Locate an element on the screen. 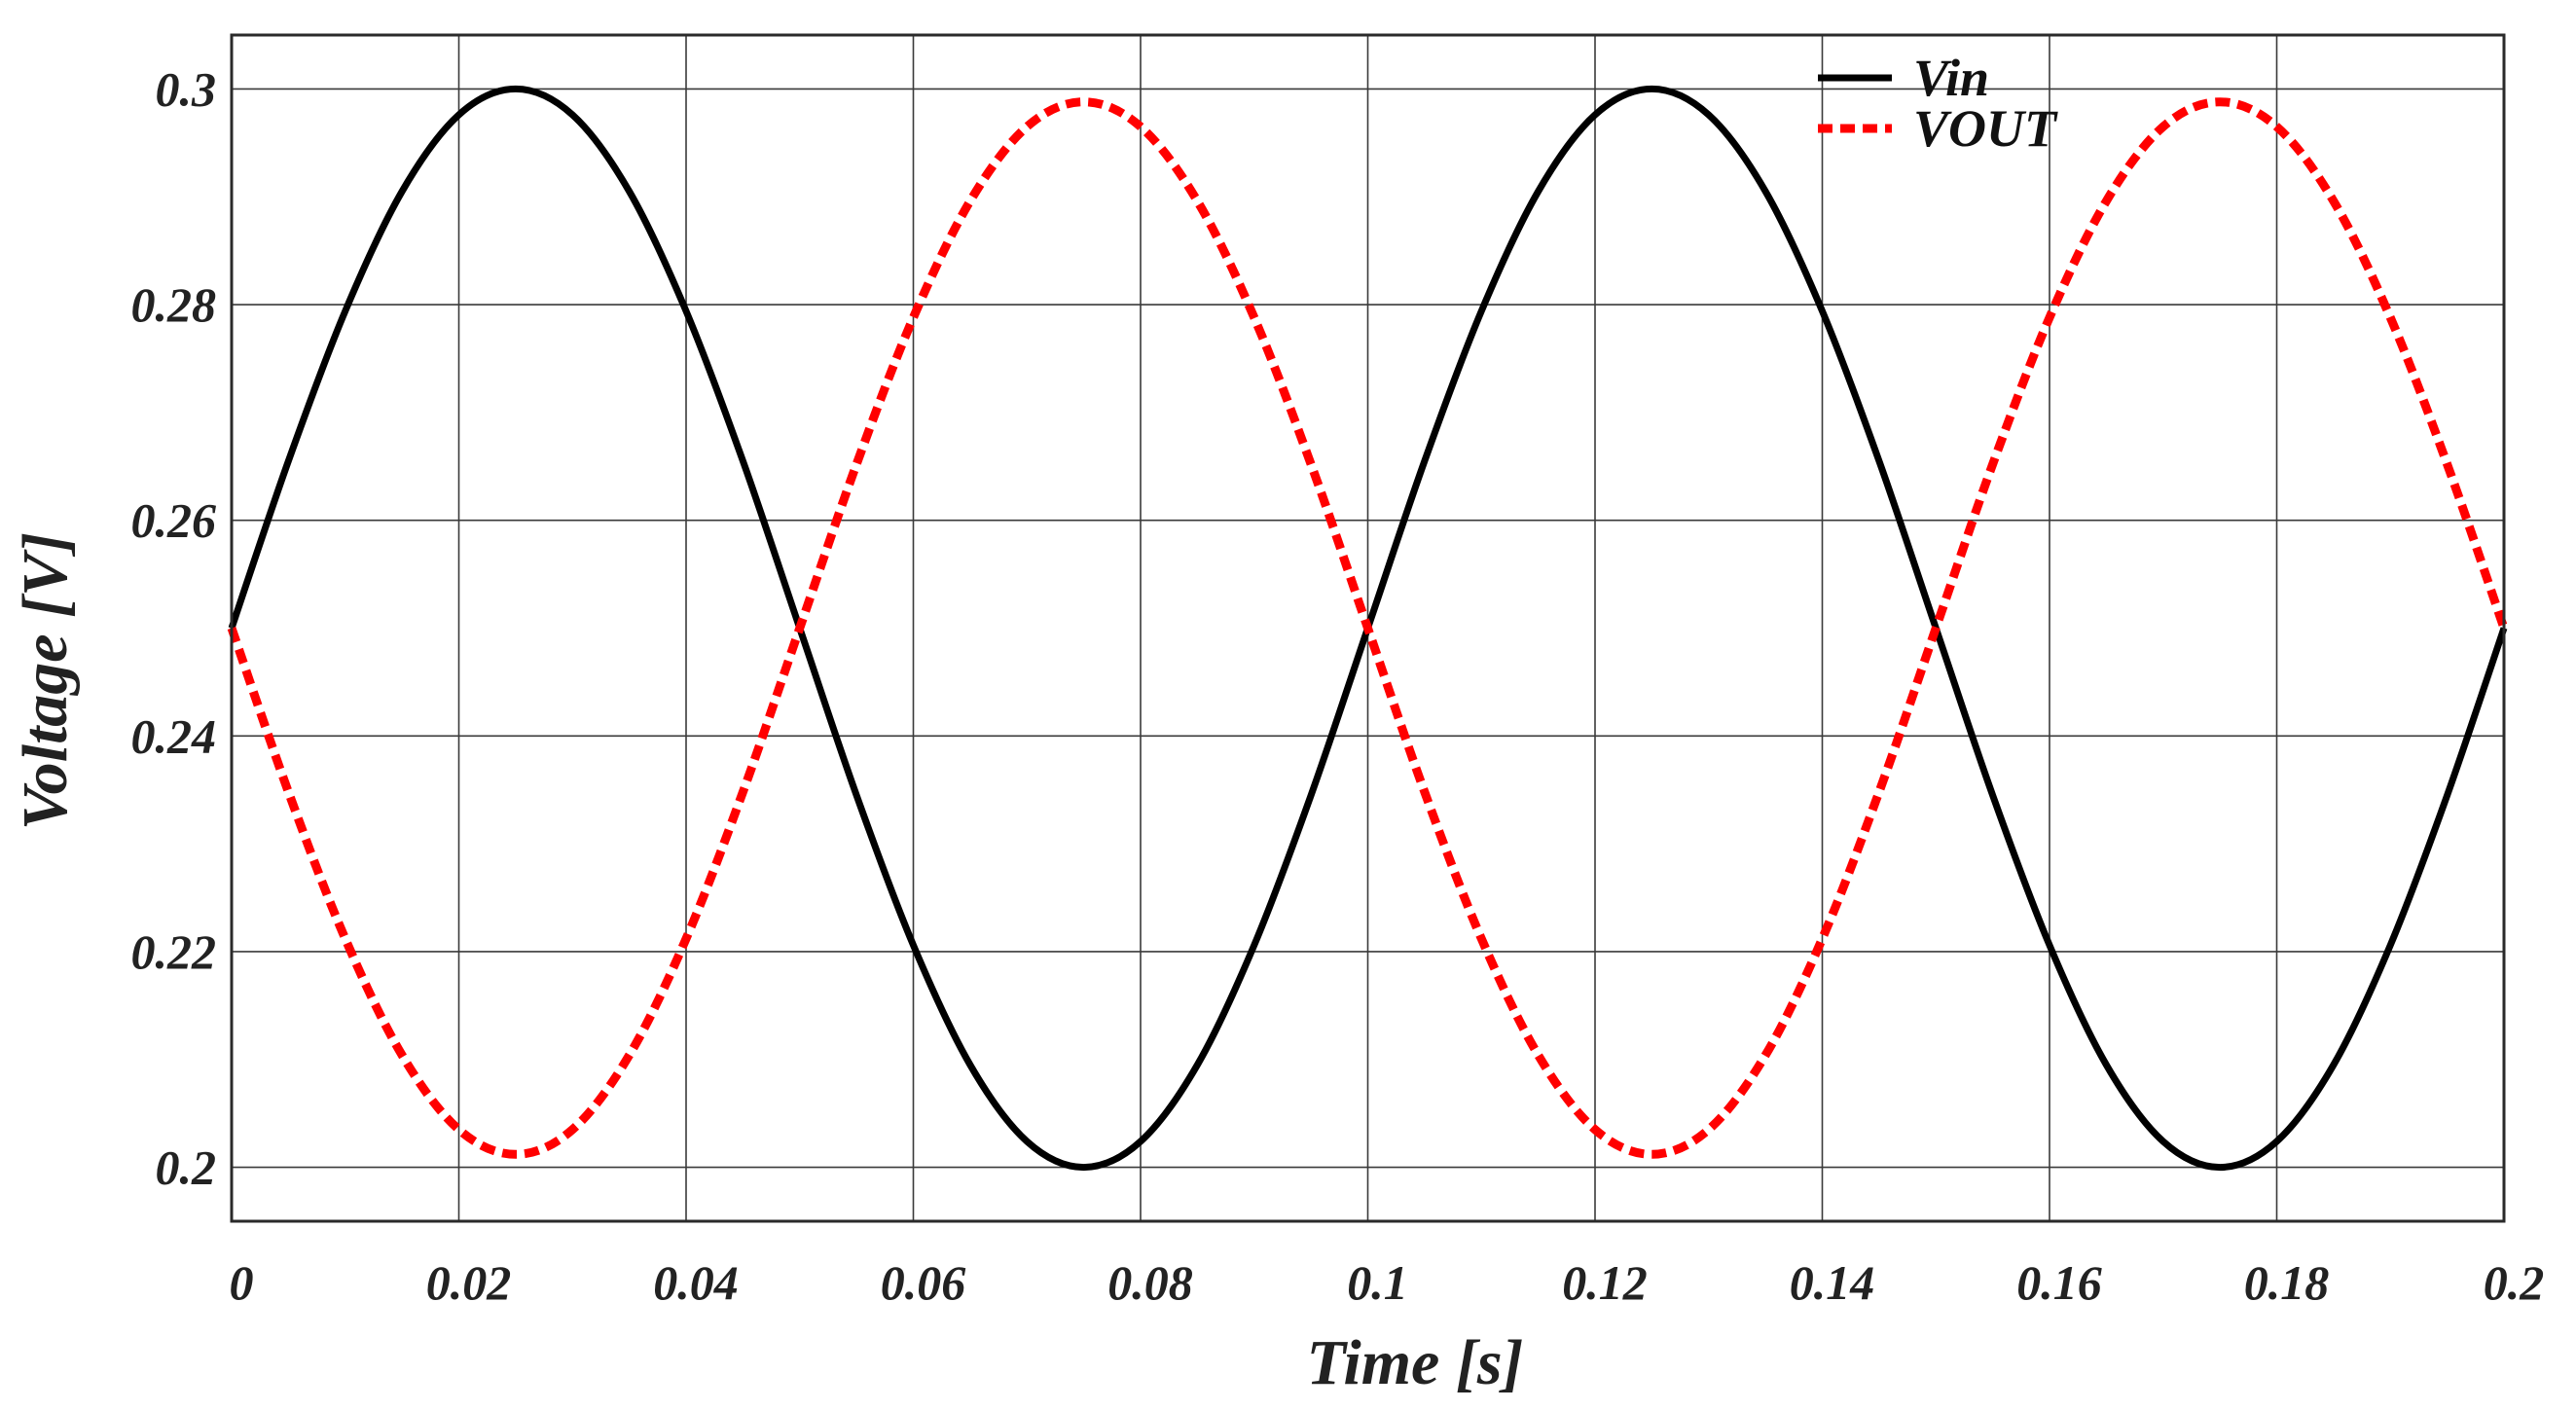  x-tick-label: 0.16 is located at coordinates (2059, 1283).